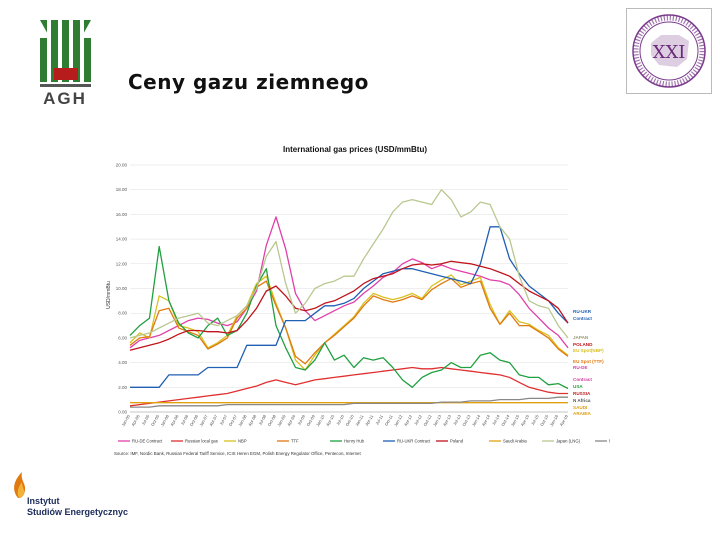 The height and width of the screenshot is (540, 720). What do you see at coordinates (349, 402) in the screenshot?
I see `series-line-north-africa-algeria-low` at bounding box center [349, 402].